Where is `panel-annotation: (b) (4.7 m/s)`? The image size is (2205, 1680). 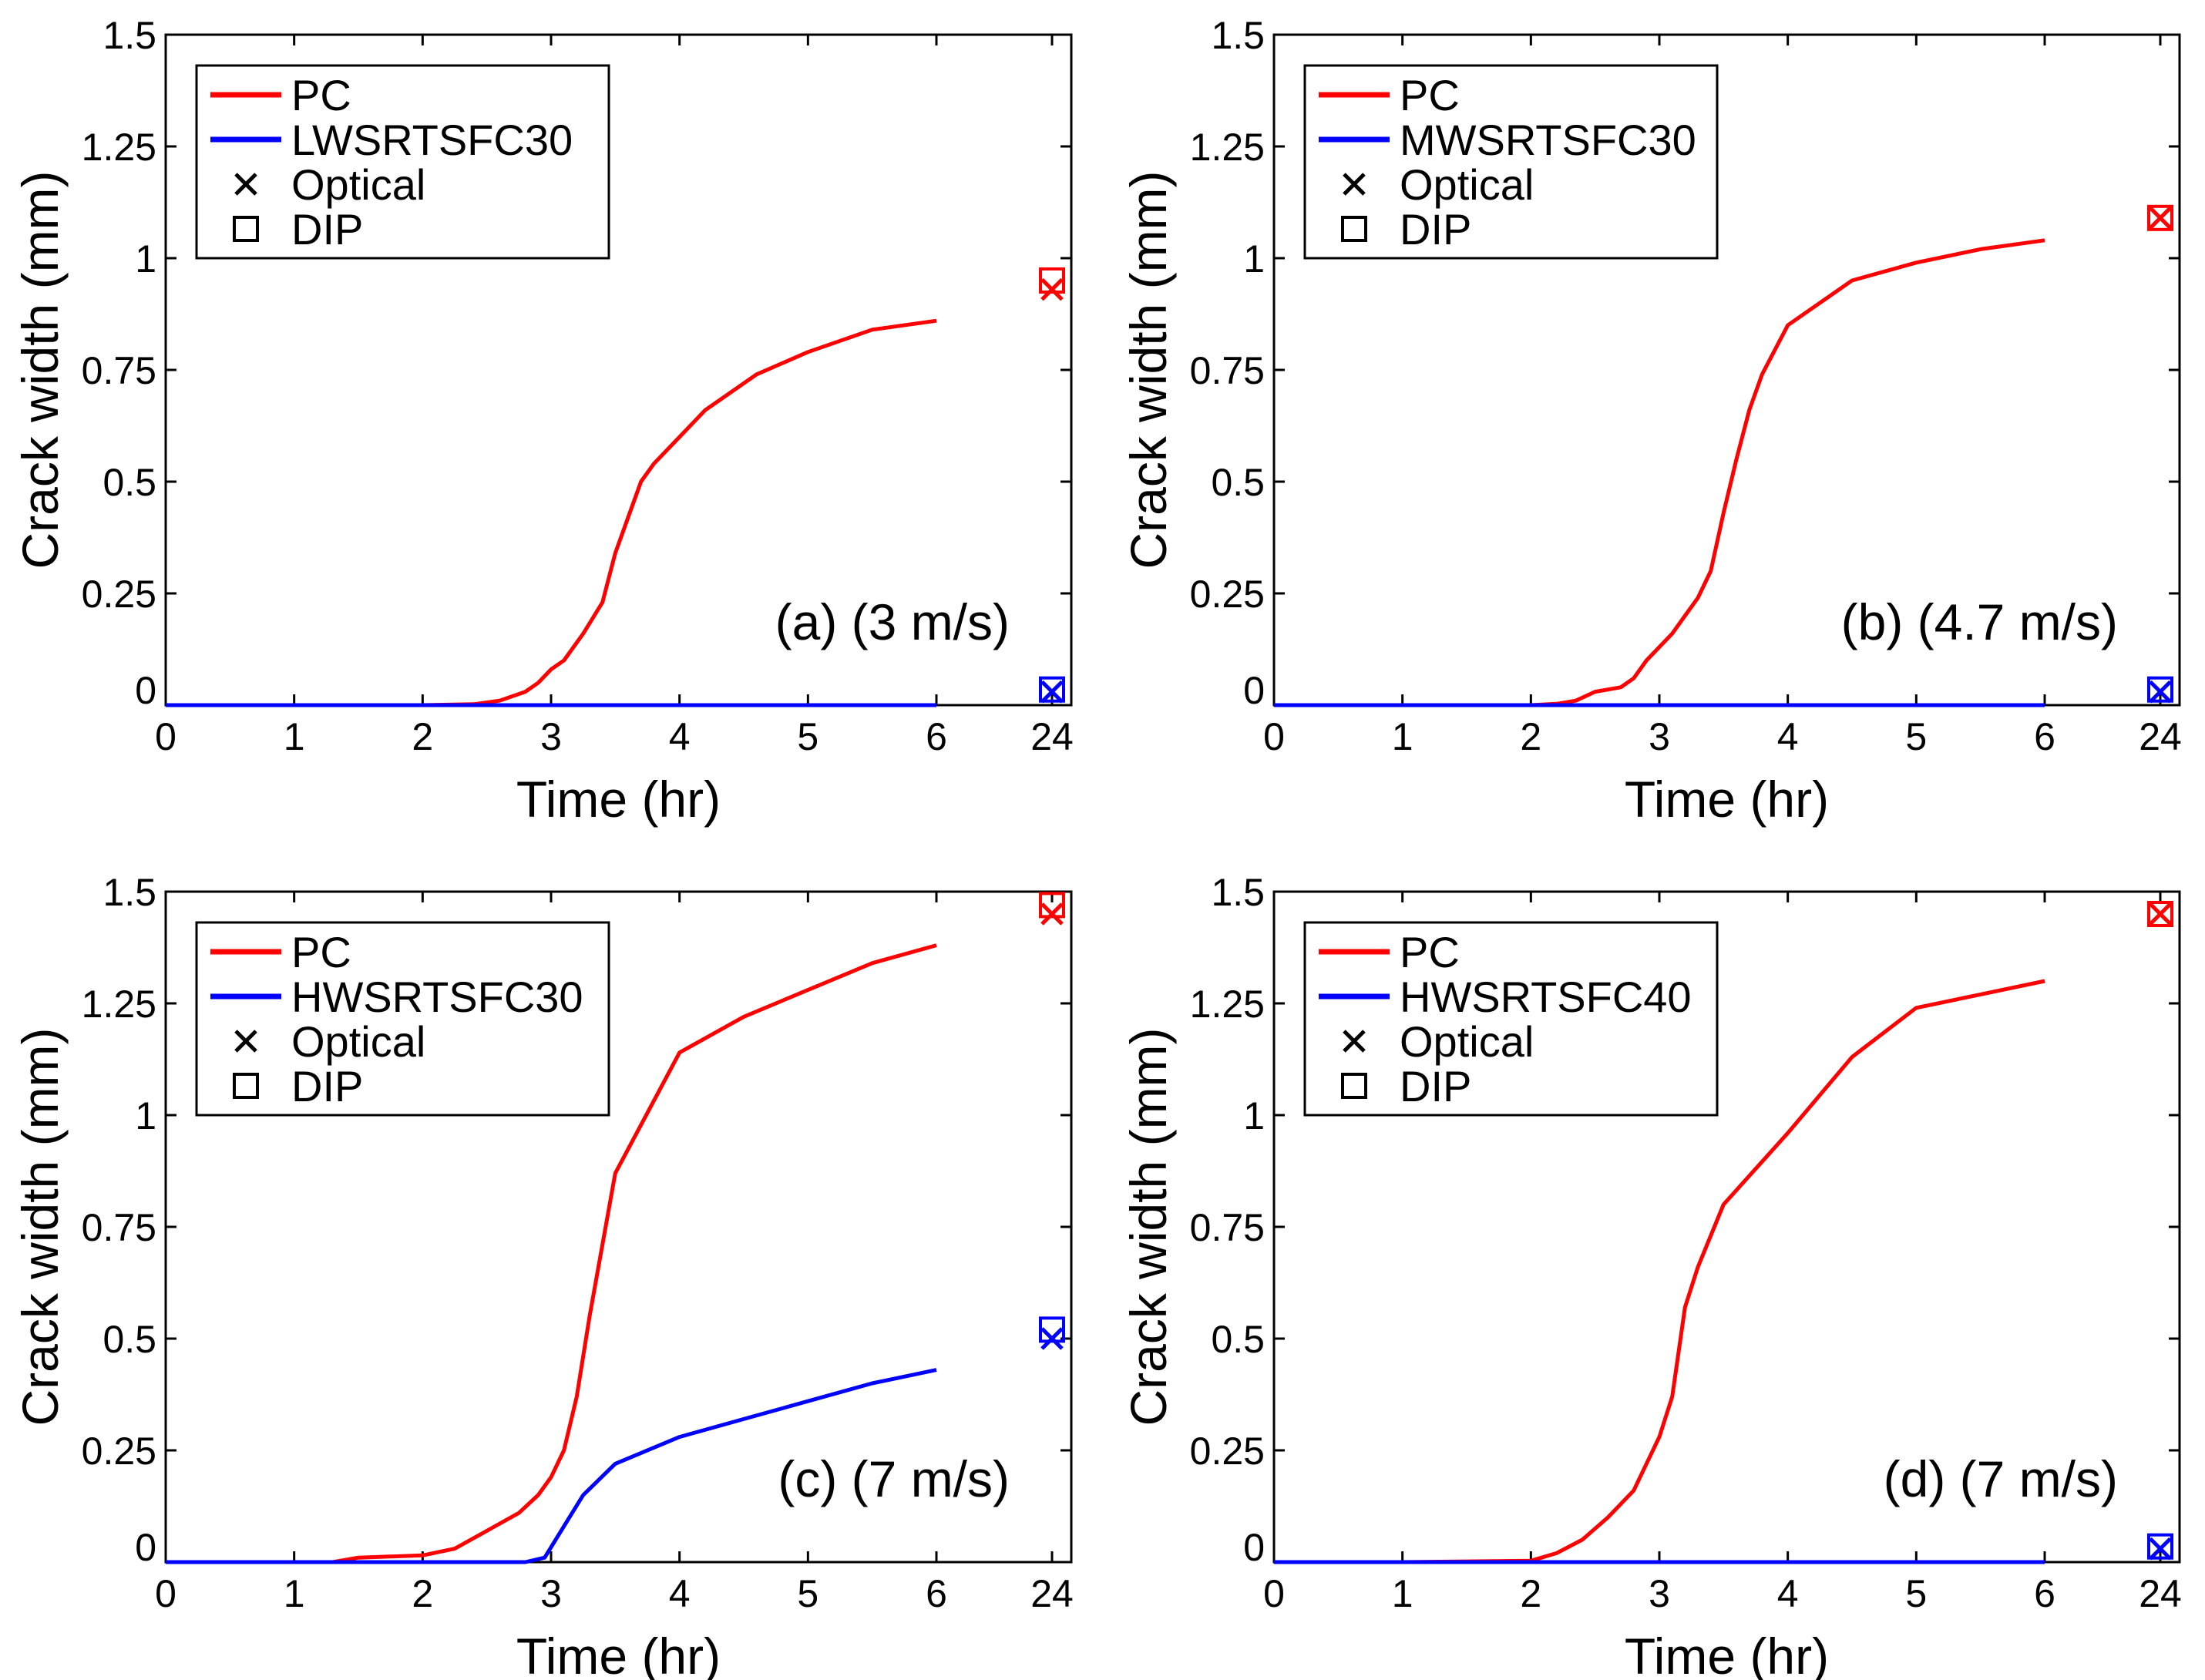 panel-annotation: (b) (4.7 m/s) is located at coordinates (1979, 621).